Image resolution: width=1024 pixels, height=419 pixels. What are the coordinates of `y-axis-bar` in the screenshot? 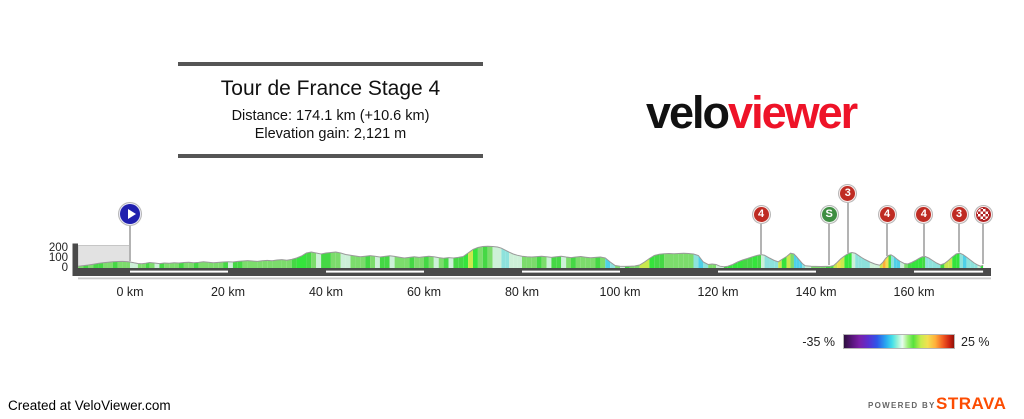 It's located at (75, 259).